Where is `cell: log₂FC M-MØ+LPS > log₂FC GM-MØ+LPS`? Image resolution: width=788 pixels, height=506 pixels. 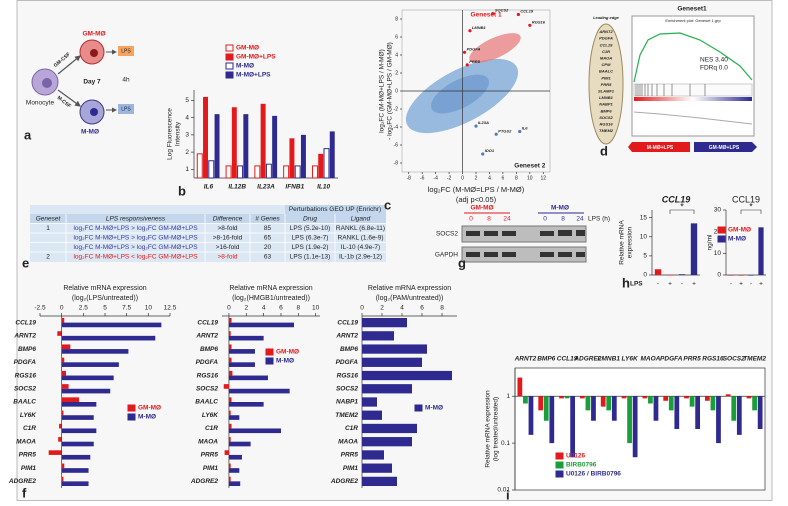 cell: log₂FC M-MØ+LPS > log₂FC GM-MØ+LPS is located at coordinates (135, 238).